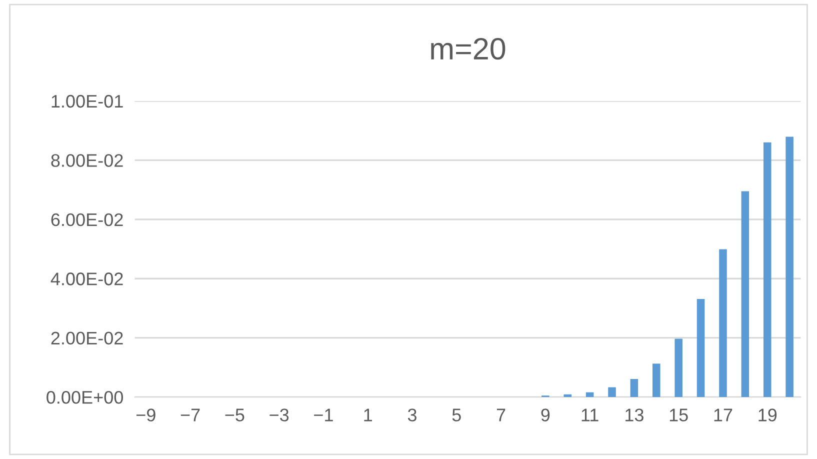 The width and height of the screenshot is (817, 459). Describe the element at coordinates (323, 415) in the screenshot. I see `x-tick-label: −1` at that location.